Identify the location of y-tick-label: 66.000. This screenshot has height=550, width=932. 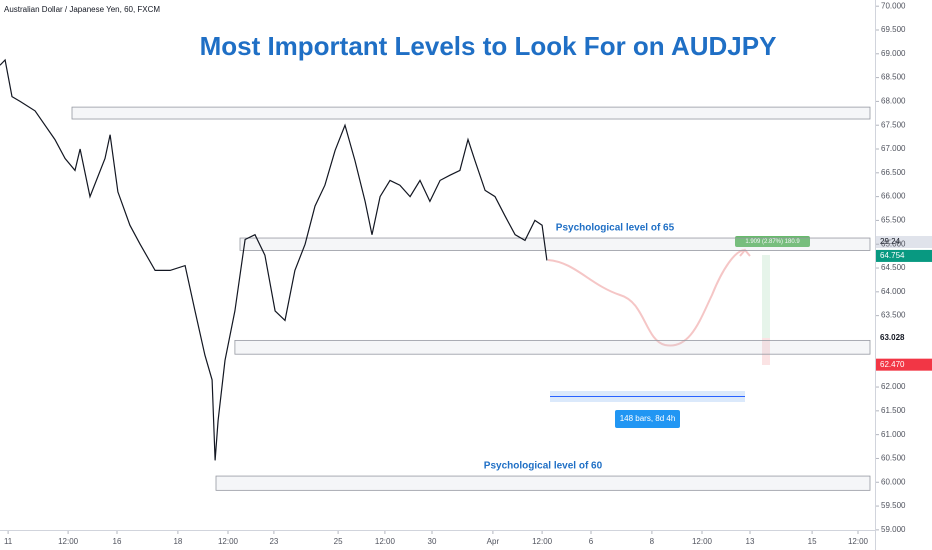
(893, 196).